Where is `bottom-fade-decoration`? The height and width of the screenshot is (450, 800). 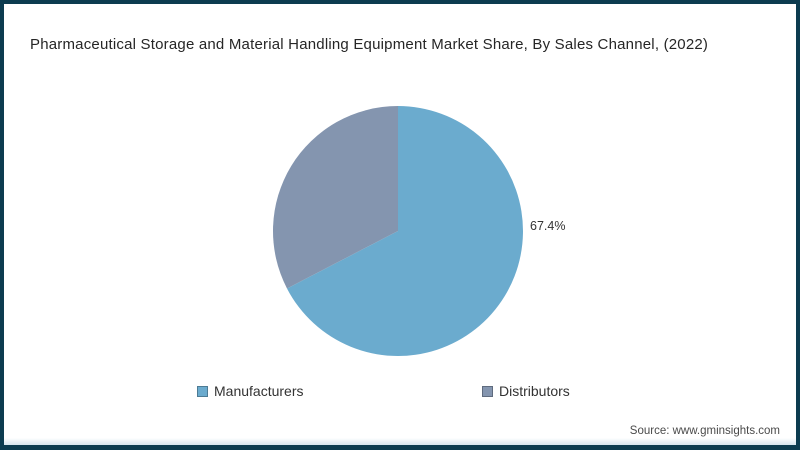 bottom-fade-decoration is located at coordinates (400, 441).